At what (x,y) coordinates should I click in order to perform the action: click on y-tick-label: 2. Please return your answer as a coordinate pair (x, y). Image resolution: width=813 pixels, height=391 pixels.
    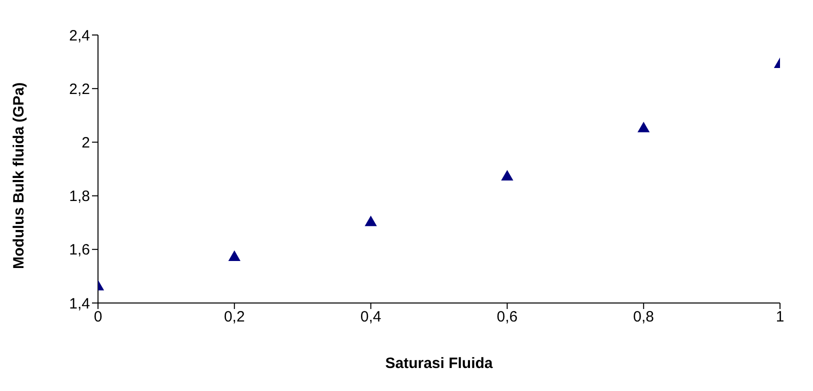
    Looking at the image, I should click on (86, 143).